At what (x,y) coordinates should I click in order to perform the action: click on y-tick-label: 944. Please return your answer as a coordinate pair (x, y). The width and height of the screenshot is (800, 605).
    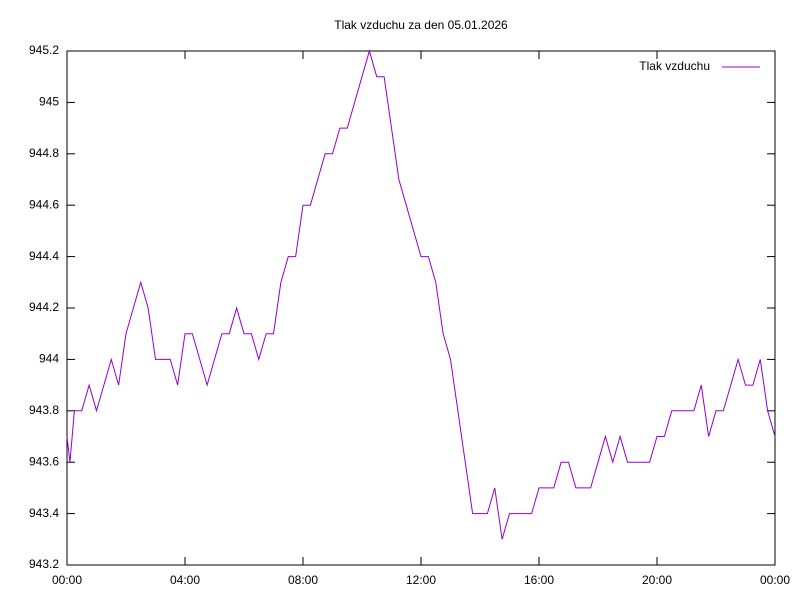
    Looking at the image, I should click on (49, 359).